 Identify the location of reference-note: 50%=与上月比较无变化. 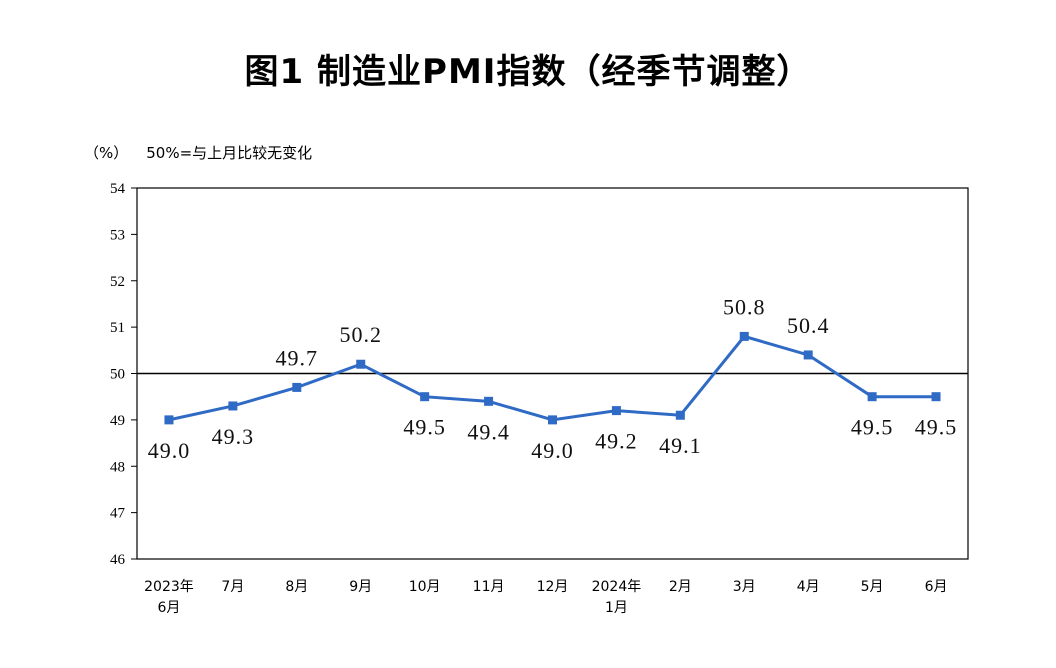
(229, 153).